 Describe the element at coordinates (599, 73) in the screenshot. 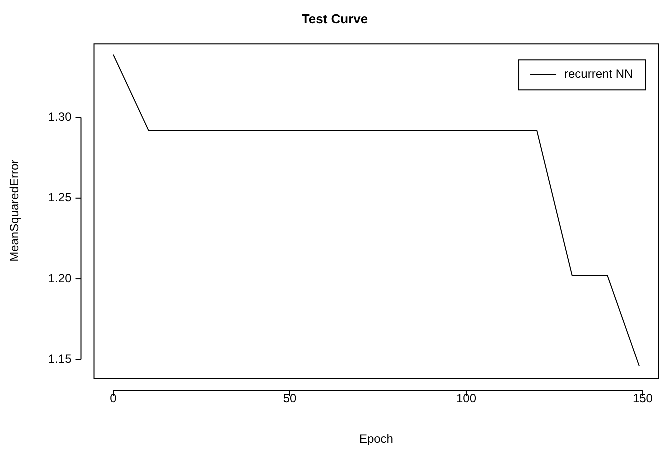

I see `legend-label: recurrent NN` at that location.